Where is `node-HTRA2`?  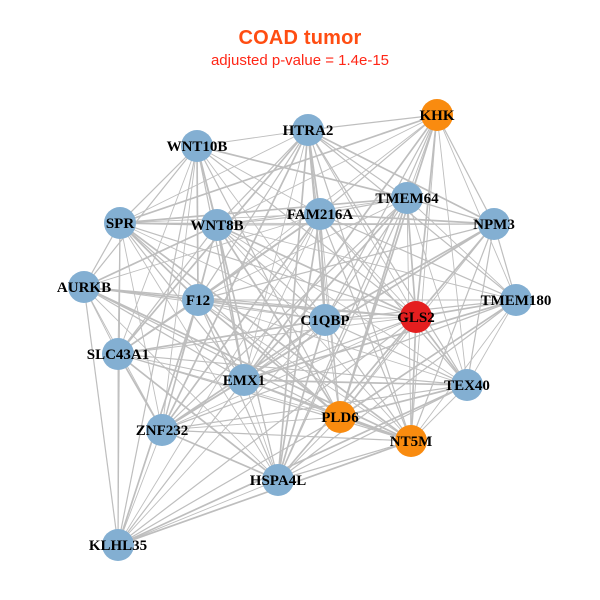 node-HTRA2 is located at coordinates (308, 130).